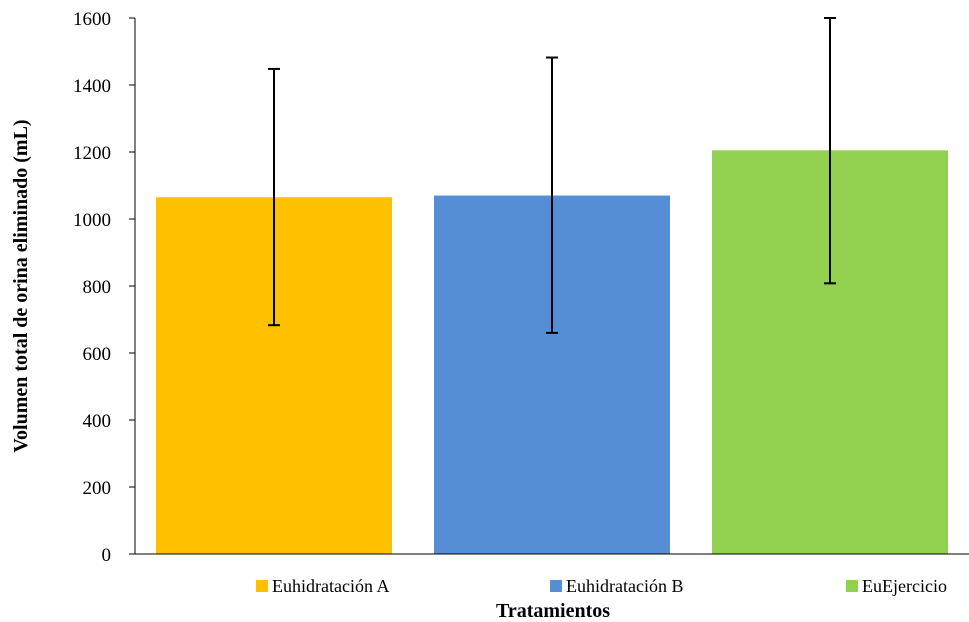 Image resolution: width=969 pixels, height=622 pixels. What do you see at coordinates (107, 555) in the screenshot?
I see `y-tick-label: 0` at bounding box center [107, 555].